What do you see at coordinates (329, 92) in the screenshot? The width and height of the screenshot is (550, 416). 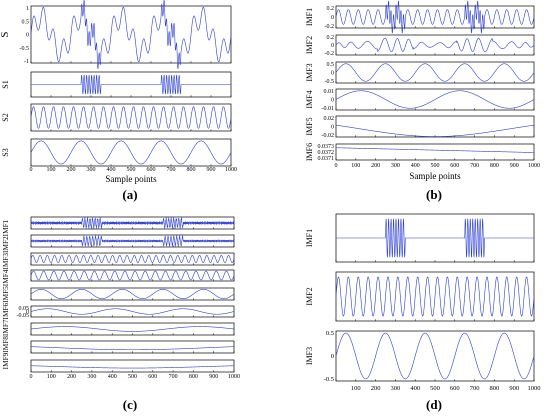 I see `y-tick-label: 0.01` at bounding box center [329, 92].